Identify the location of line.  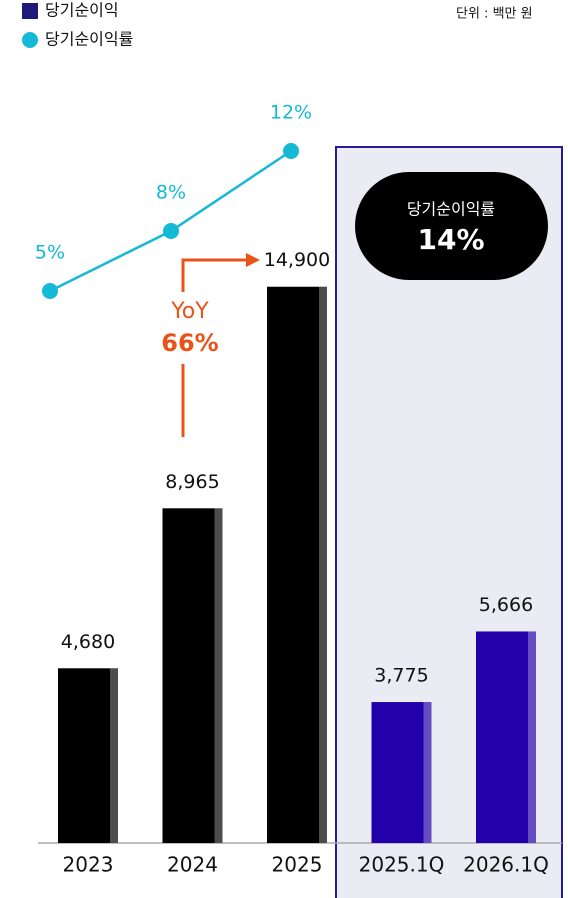
(170, 221).